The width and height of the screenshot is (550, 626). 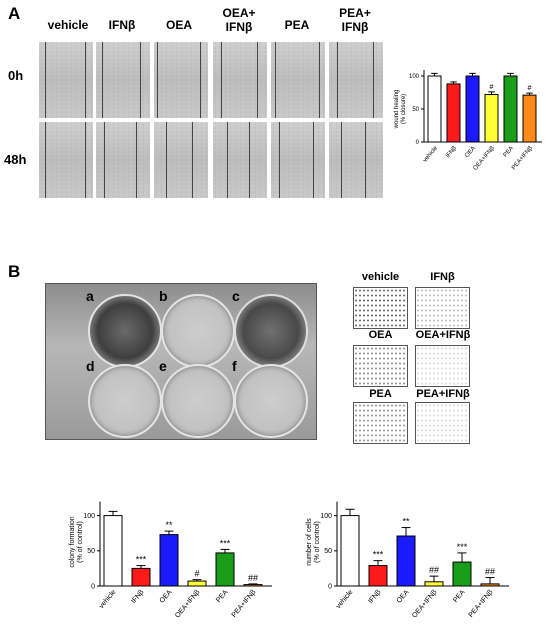 What do you see at coordinates (462, 547) in the screenshot?
I see `chart-2-annotation-4: ***` at bounding box center [462, 547].